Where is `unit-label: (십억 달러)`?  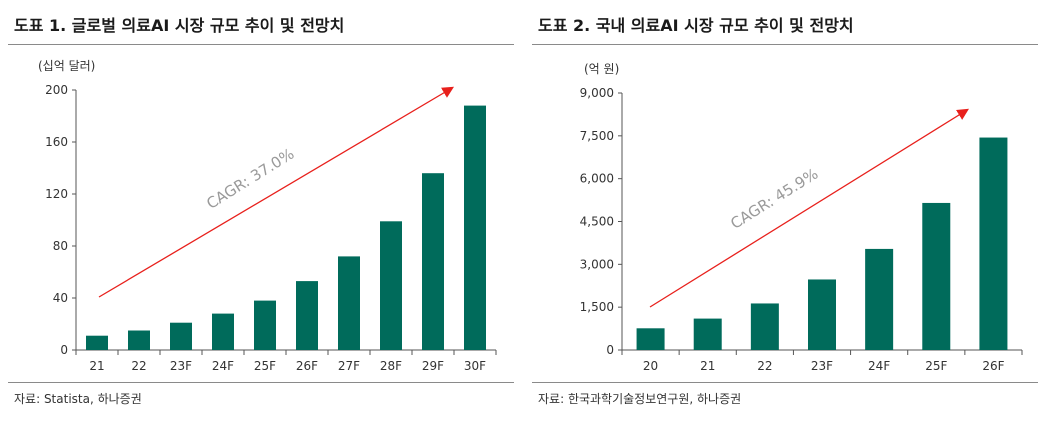
unit-label: (십억 달러) is located at coordinates (66, 66).